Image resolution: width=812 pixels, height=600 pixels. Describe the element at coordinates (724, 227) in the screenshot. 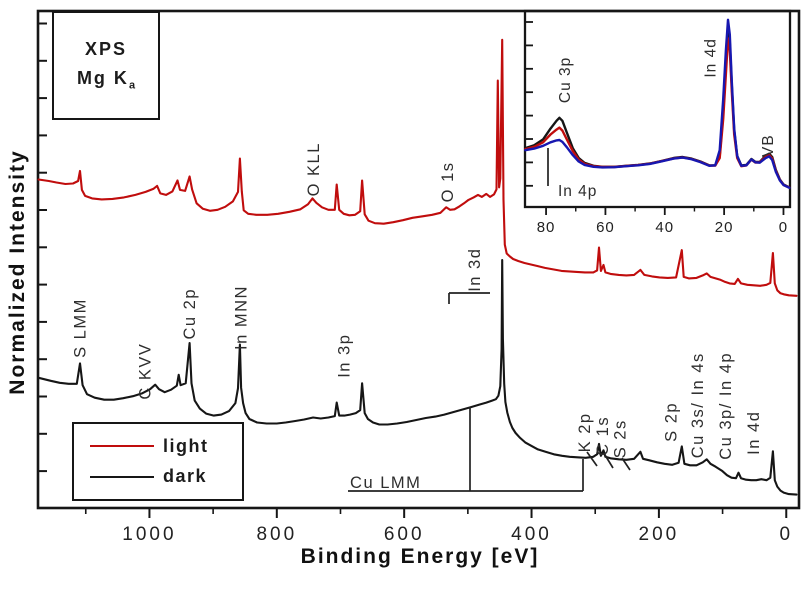

I see `x-tick-label: 20` at that location.